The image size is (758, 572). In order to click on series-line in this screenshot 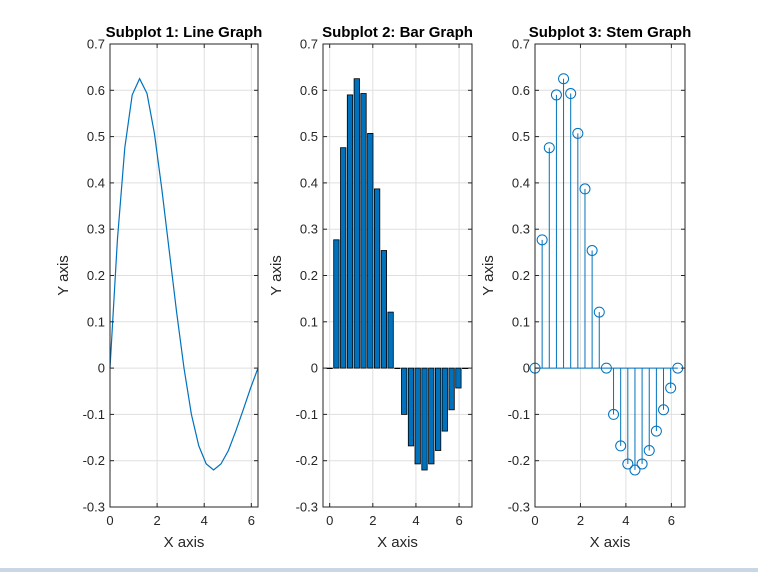, I will do `click(184, 274)`.